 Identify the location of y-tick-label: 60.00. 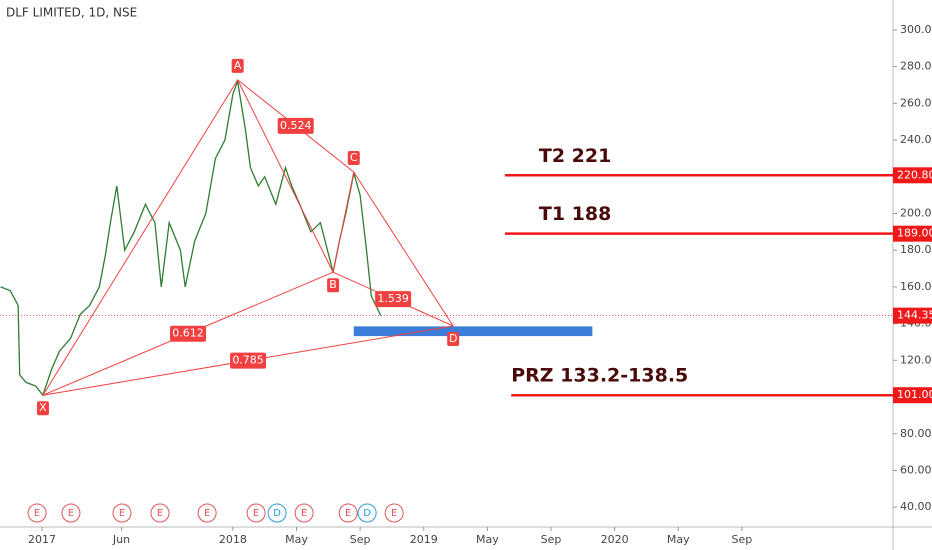
(916, 469).